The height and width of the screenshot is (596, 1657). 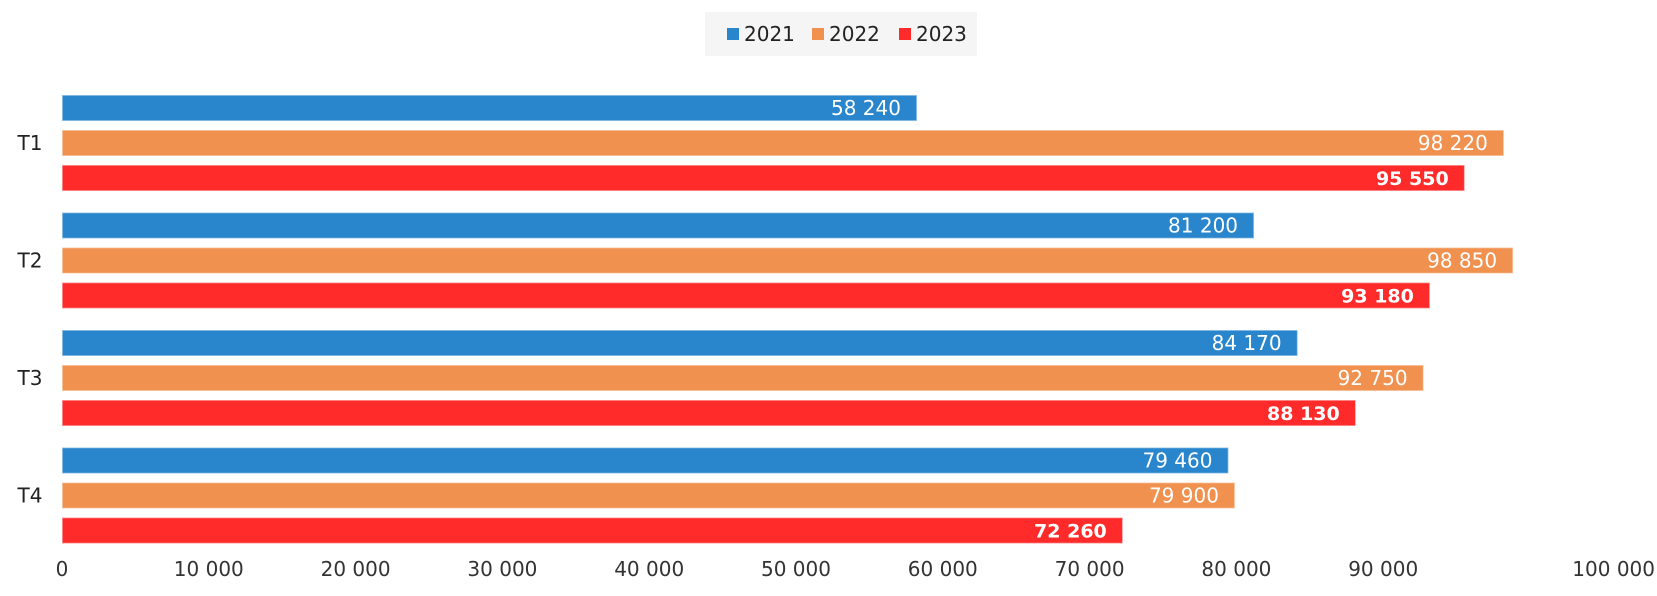 I want to click on bar-T4-2023, so click(x=592, y=530).